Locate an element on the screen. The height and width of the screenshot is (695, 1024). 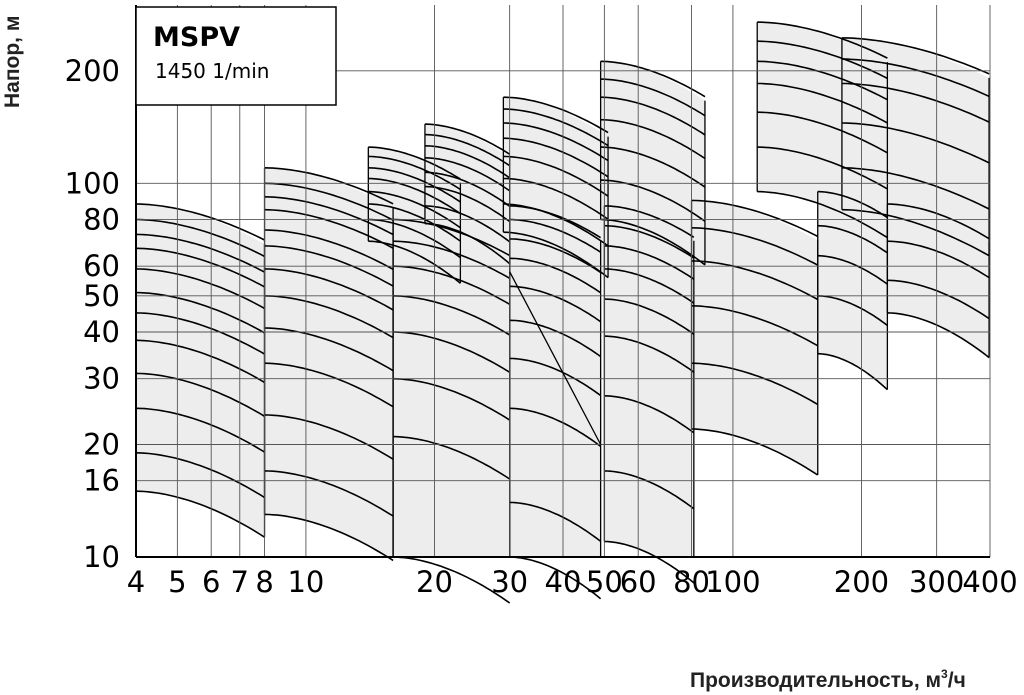
y-tick-label-6: 60 is located at coordinates (101, 266).